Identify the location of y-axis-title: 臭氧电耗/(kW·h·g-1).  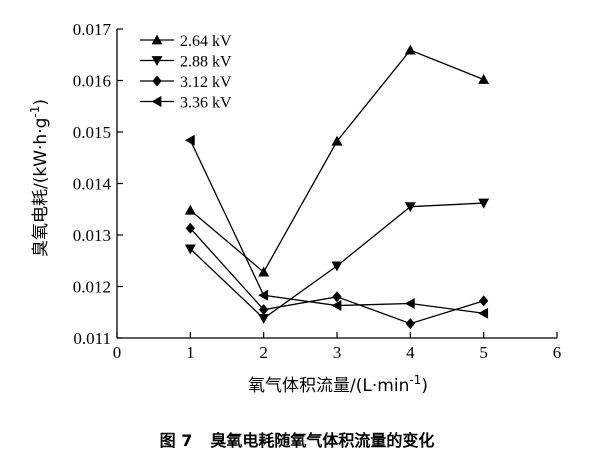
(39, 178).